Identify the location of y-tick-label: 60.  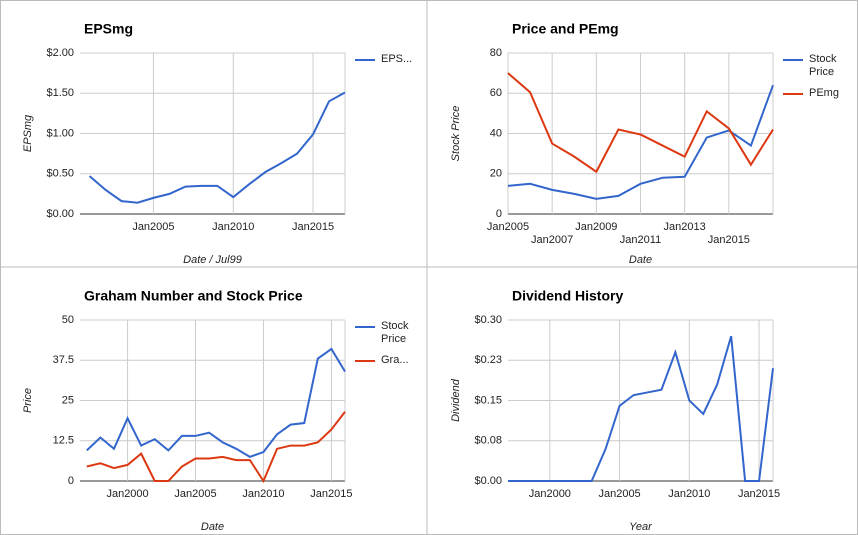
(496, 93).